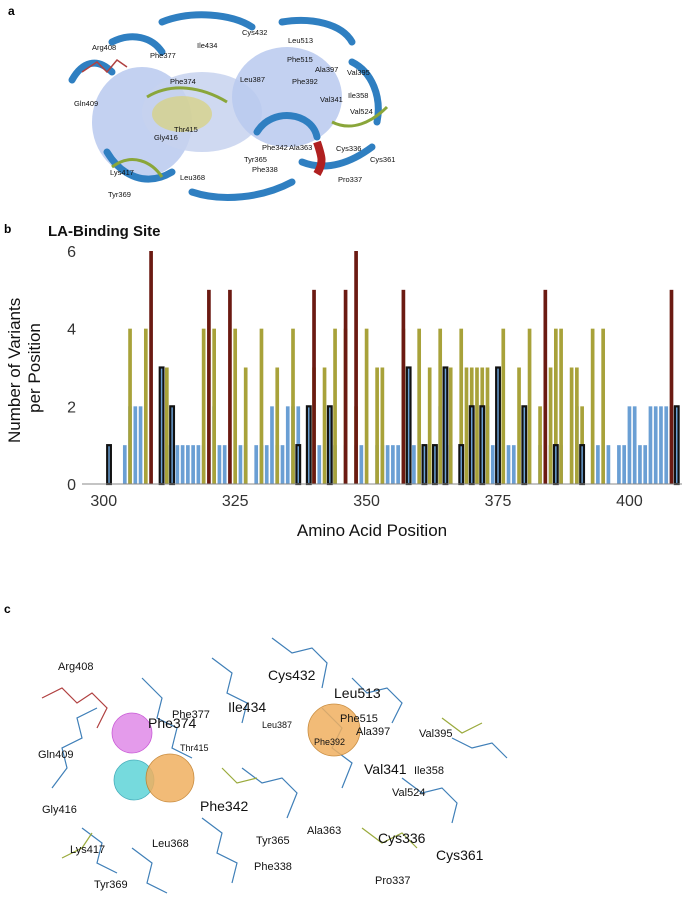  I want to click on x-tick-label: 325, so click(235, 501).